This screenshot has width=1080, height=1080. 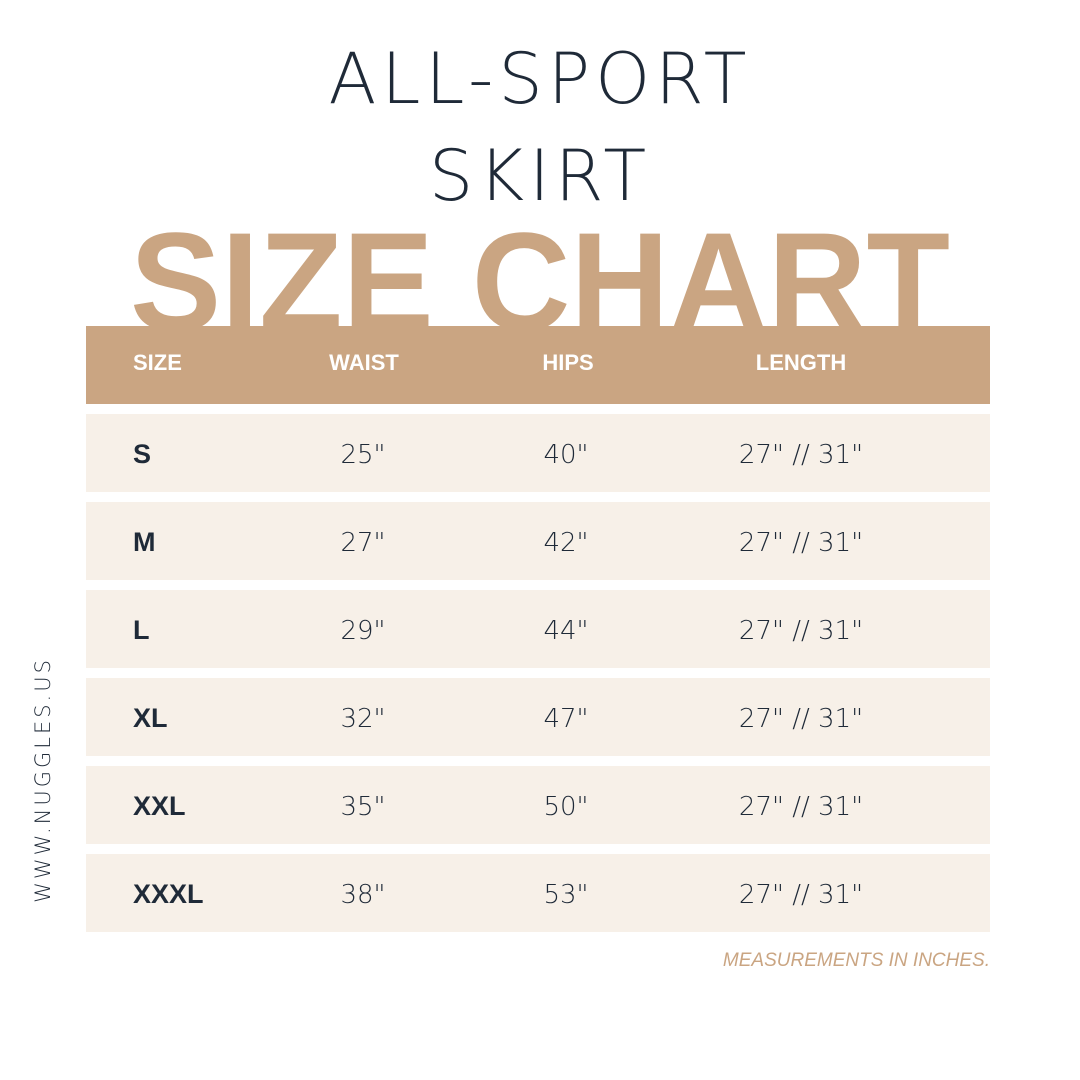 I want to click on title-line-1: ALL-SPORT, so click(x=540, y=79).